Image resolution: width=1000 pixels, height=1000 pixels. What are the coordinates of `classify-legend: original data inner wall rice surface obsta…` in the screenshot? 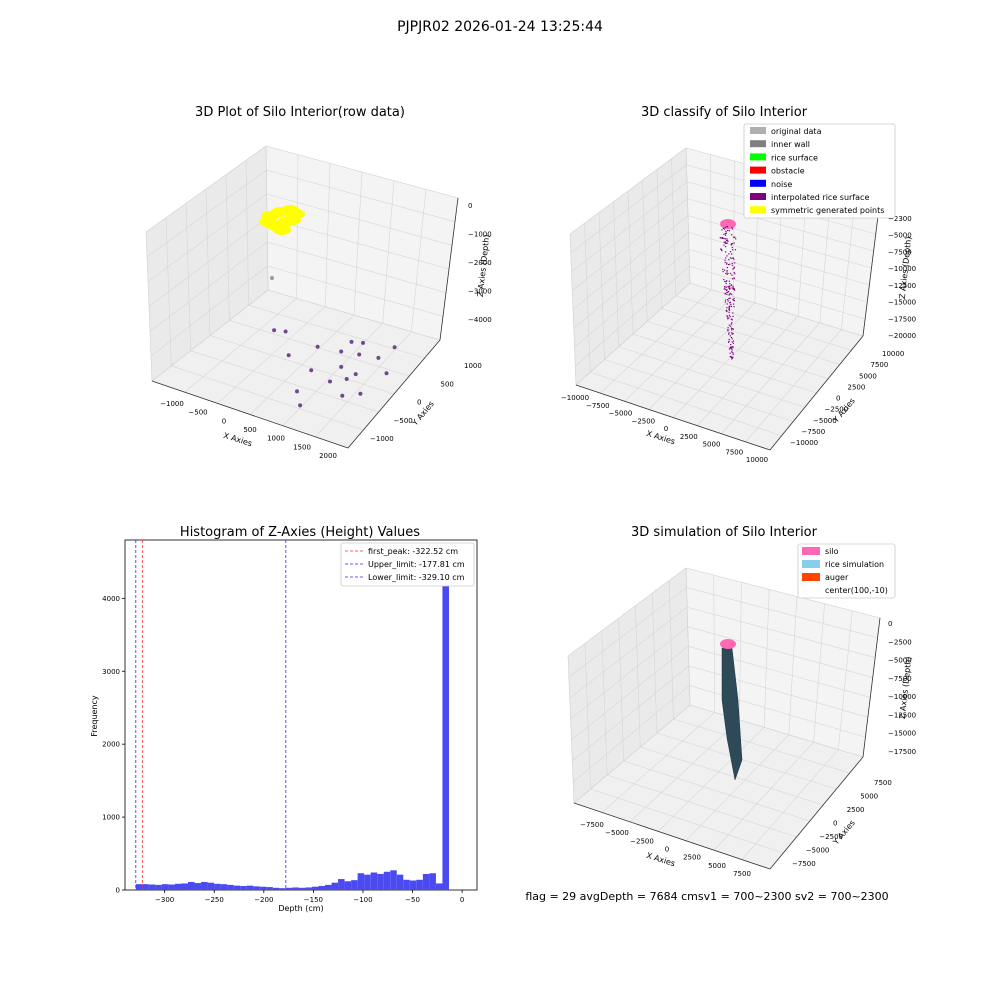 It's located at (819, 171).